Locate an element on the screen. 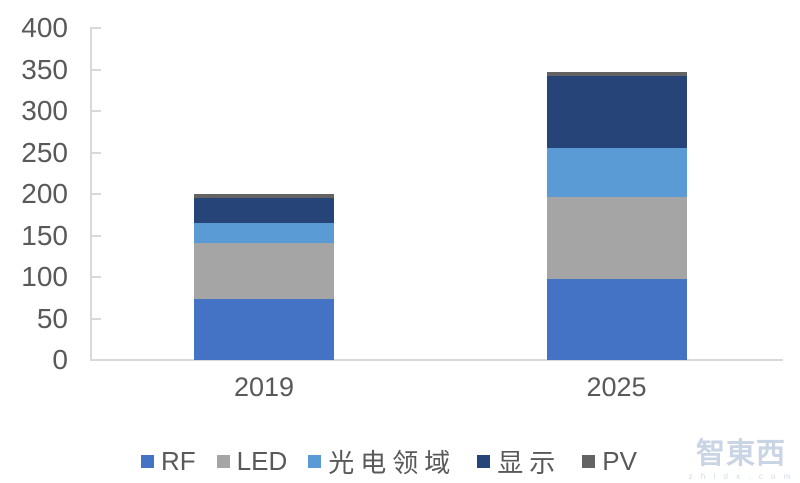  legend-label-PV: PV is located at coordinates (619, 461).